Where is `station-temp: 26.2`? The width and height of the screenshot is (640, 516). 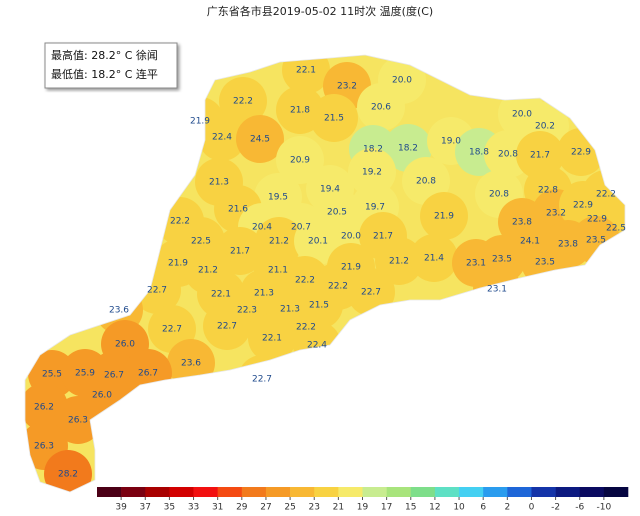
station-temp: 26.2 is located at coordinates (44, 408).